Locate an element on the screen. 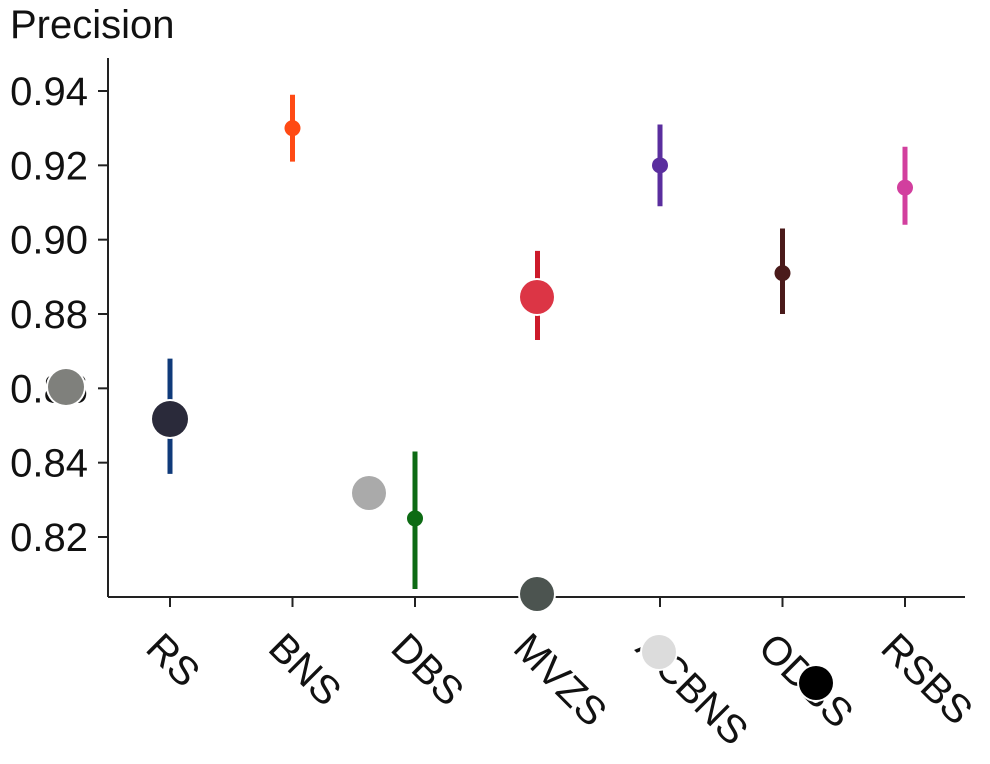  x-tick-label: RS is located at coordinates (173, 660).